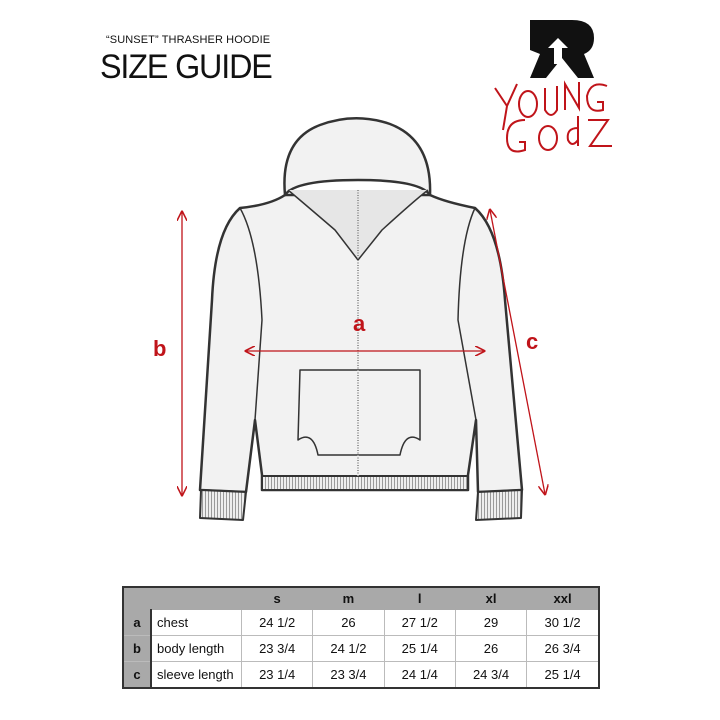  What do you see at coordinates (188, 40) in the screenshot?
I see `product-subtitle: “SUNSET” THRASHER HOODIE` at bounding box center [188, 40].